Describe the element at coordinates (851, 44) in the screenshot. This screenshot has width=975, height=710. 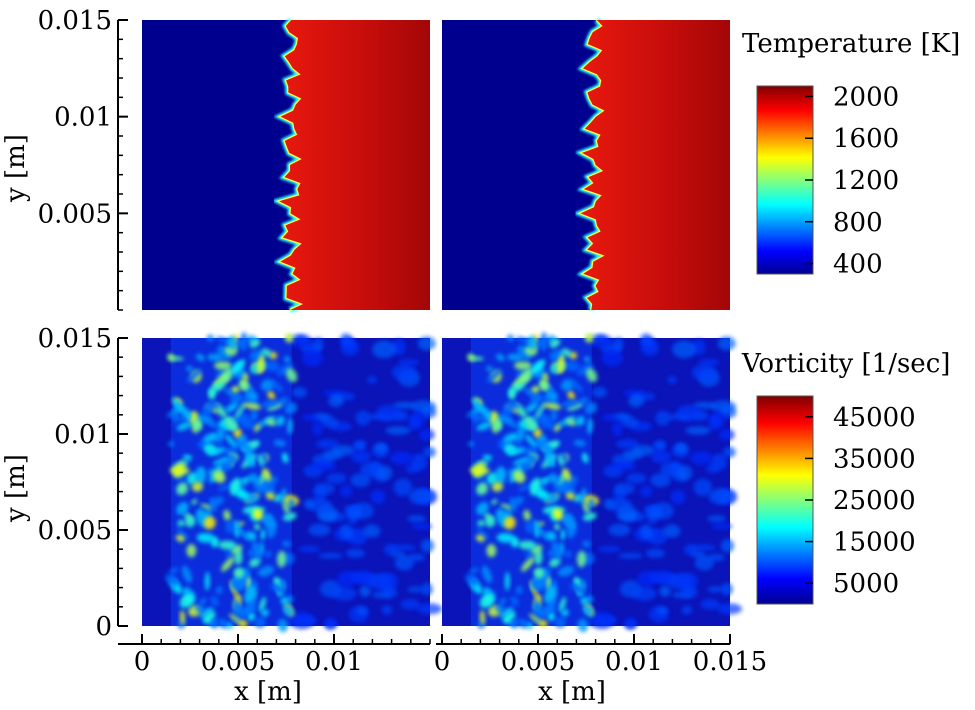
I see `colorbar-title-temperature: Temperature [K]` at that location.